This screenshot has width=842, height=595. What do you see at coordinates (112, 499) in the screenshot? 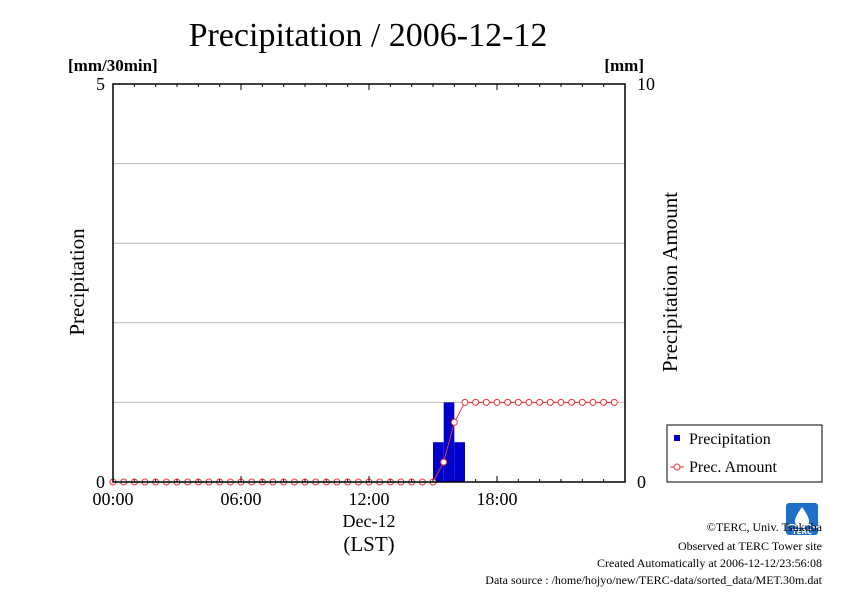
I see `x-tick-label: 00:00` at bounding box center [112, 499].